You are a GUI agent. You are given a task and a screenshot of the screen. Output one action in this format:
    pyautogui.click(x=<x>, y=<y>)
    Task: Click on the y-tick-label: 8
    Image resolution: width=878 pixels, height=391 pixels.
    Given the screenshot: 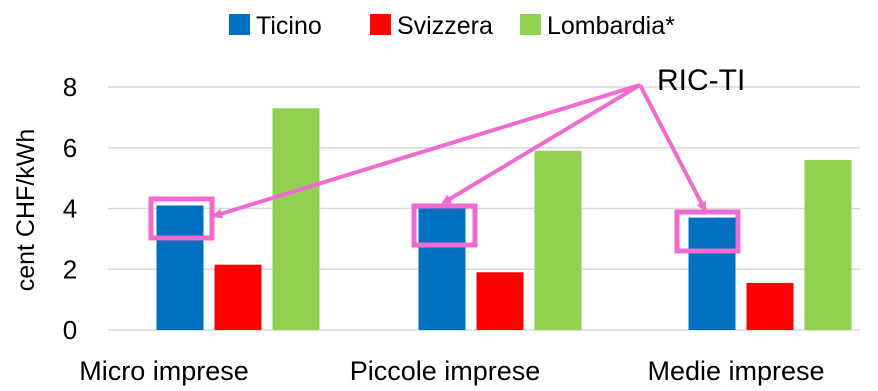 What is the action you would take?
    pyautogui.click(x=70, y=87)
    